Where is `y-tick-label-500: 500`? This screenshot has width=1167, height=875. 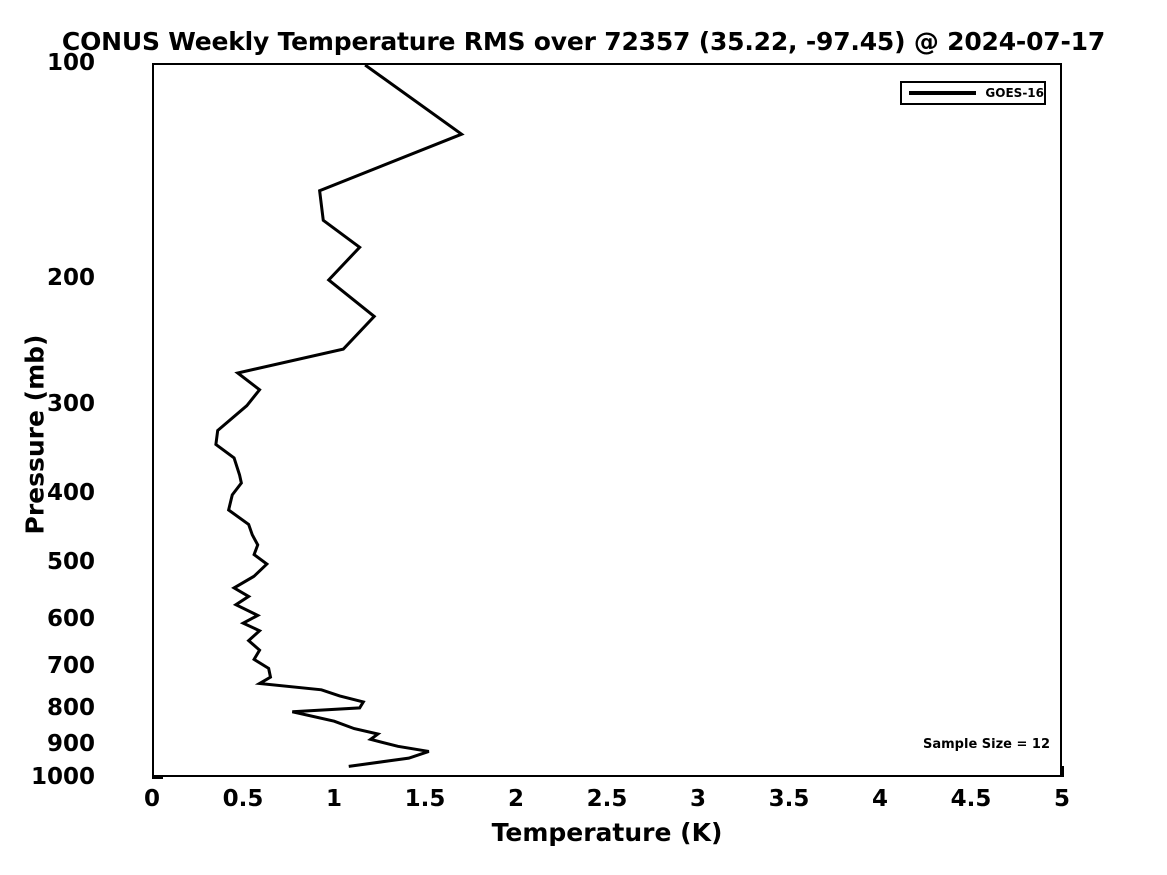 y-tick-label-500: 500 is located at coordinates (70, 562).